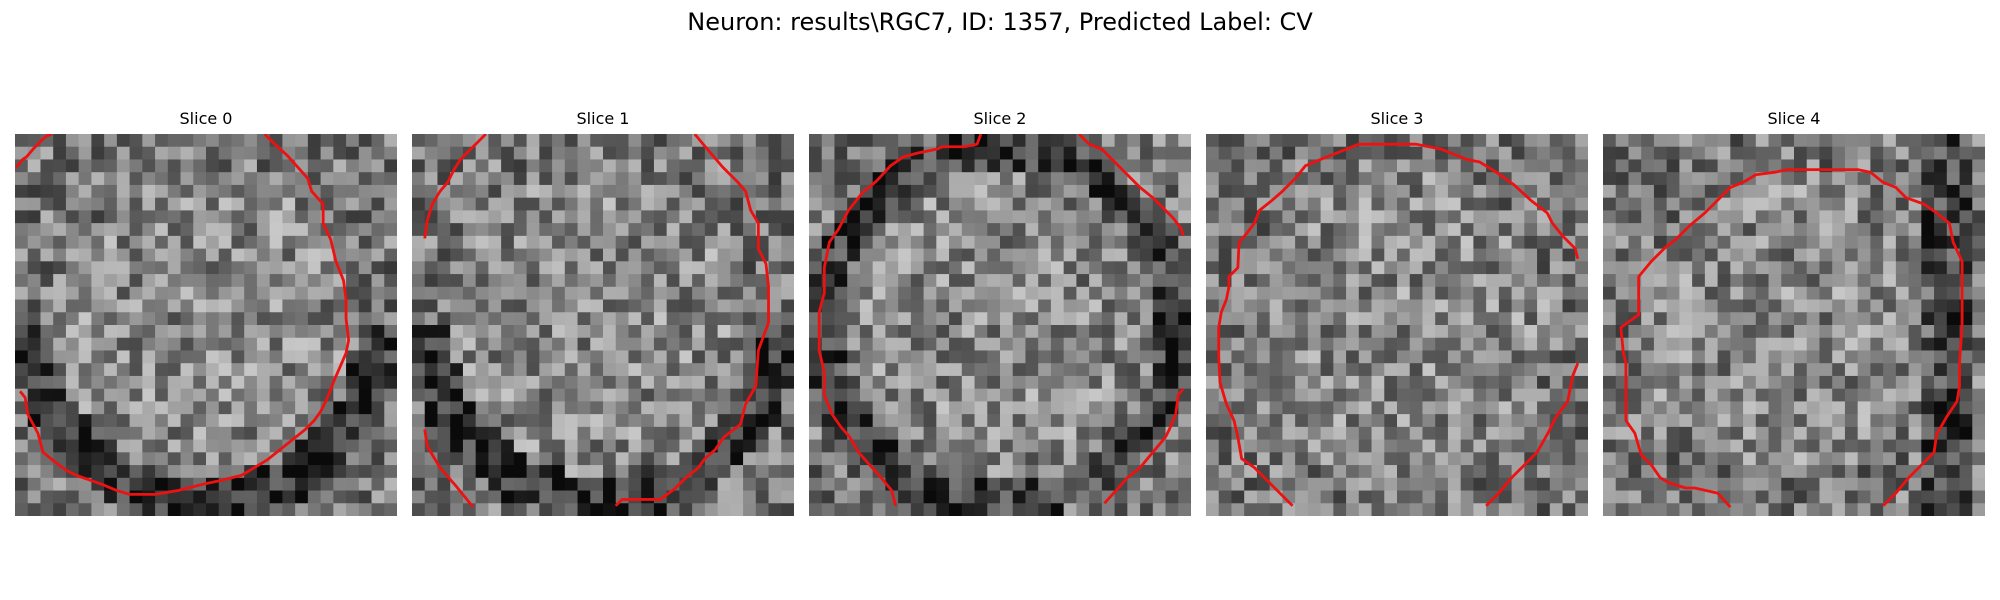 The height and width of the screenshot is (600, 2000). I want to click on slice-0-title: Slice 0, so click(206, 118).